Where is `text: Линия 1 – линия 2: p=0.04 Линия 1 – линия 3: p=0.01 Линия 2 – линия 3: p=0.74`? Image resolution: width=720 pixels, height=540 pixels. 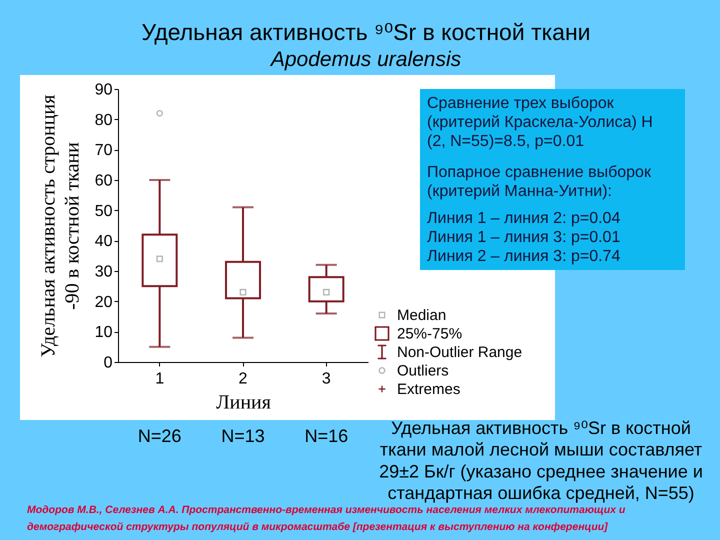 text: Линия 1 – линия 2: p=0.04 Линия 1 – линия 3: p=0.01 Линия 2 – линия 3: p=0.74 is located at coordinates (523, 237).